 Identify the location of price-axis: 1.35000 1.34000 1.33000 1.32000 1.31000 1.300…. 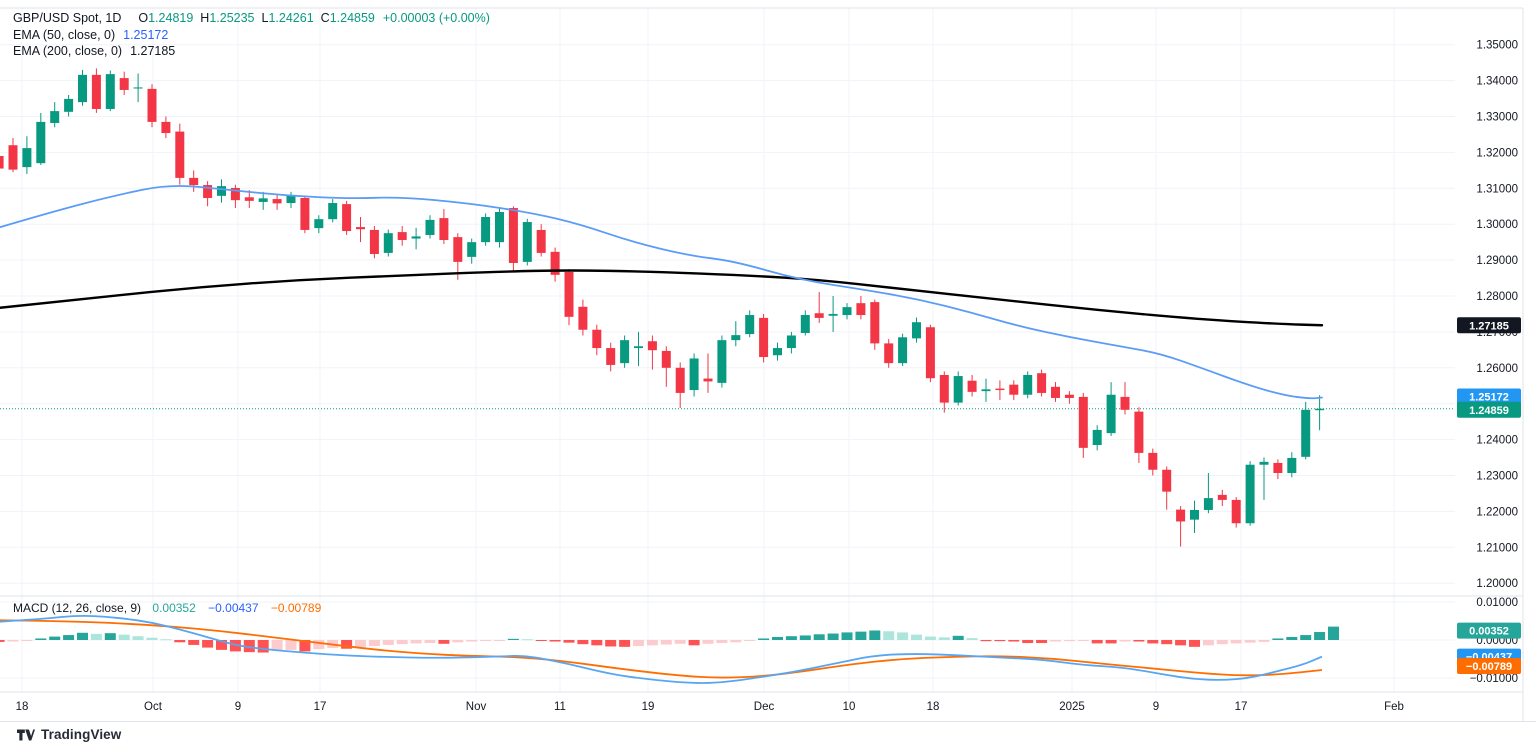
(1494, 362).